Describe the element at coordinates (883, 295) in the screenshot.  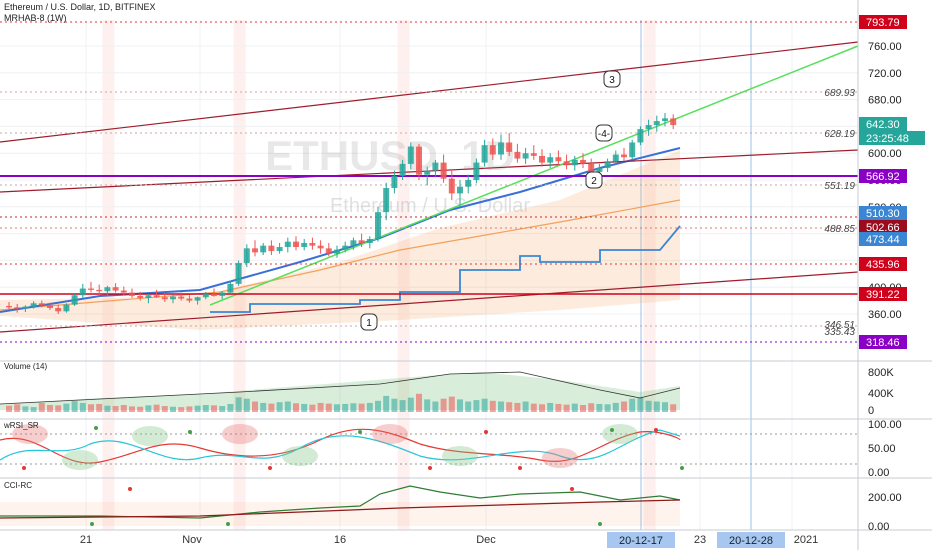
I see `price-tag-label: 391.22` at that location.